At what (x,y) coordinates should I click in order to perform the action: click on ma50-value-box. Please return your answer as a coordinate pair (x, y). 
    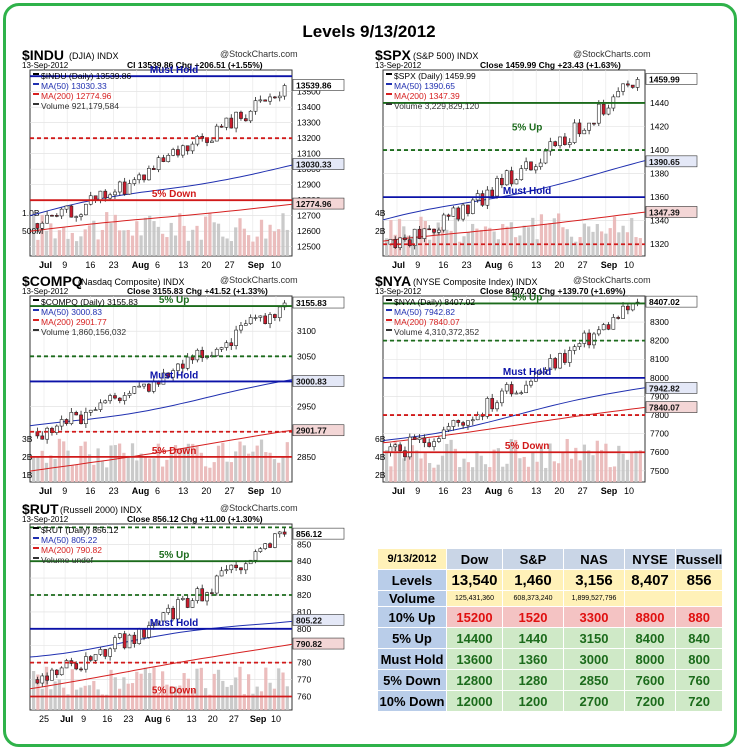
    Looking at the image, I should click on (318, 164).